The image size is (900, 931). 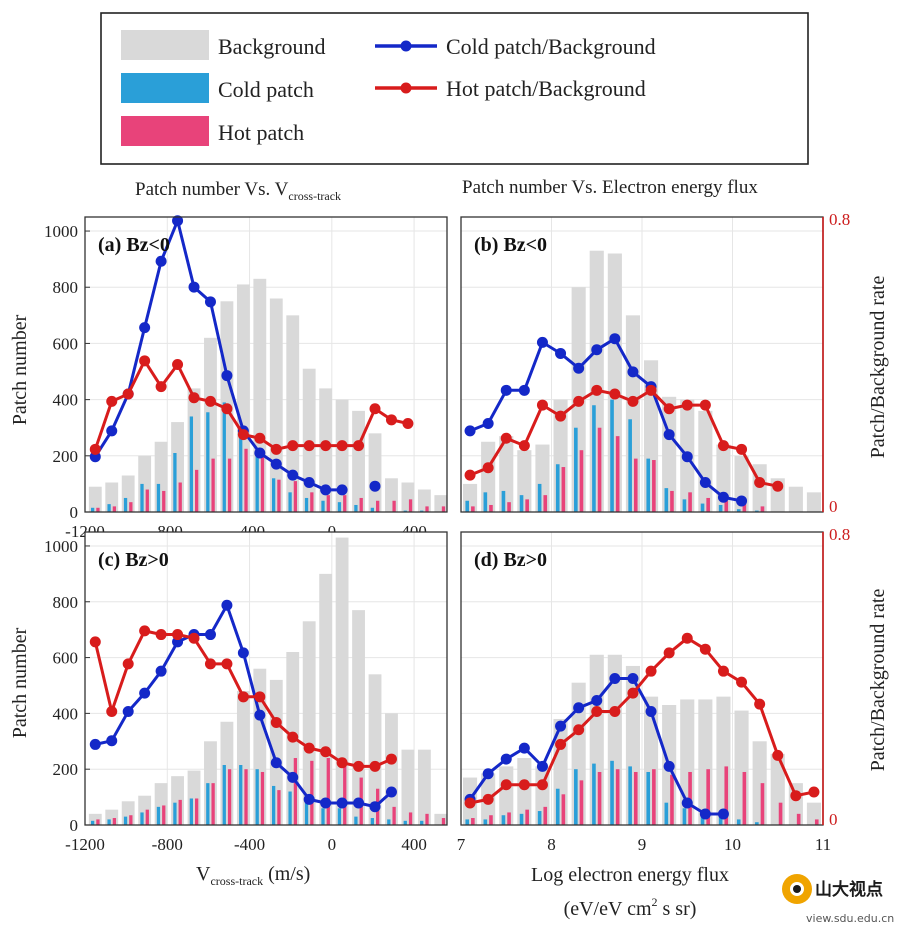 What do you see at coordinates (66, 658) in the screenshot?
I see `y-tick-label: 600` at bounding box center [66, 658].